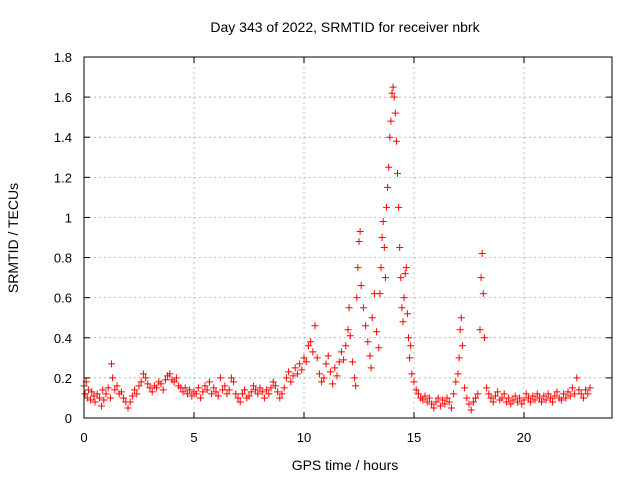 This screenshot has width=640, height=480. Describe the element at coordinates (414, 437) in the screenshot. I see `x-tick-label: 15` at that location.